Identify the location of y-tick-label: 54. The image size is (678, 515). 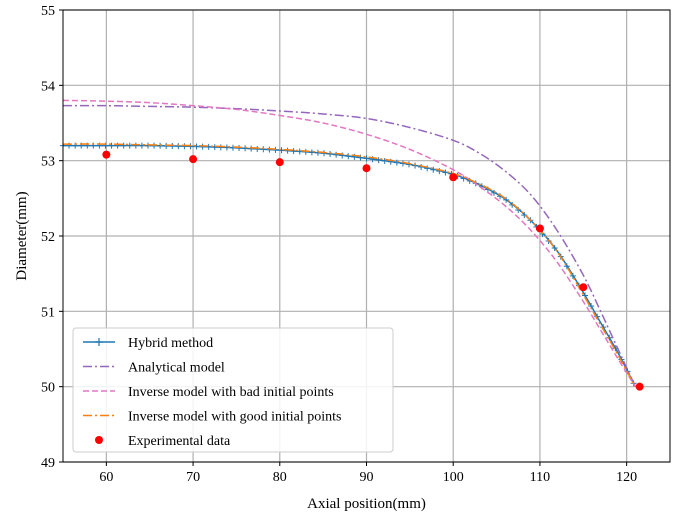
(48, 86).